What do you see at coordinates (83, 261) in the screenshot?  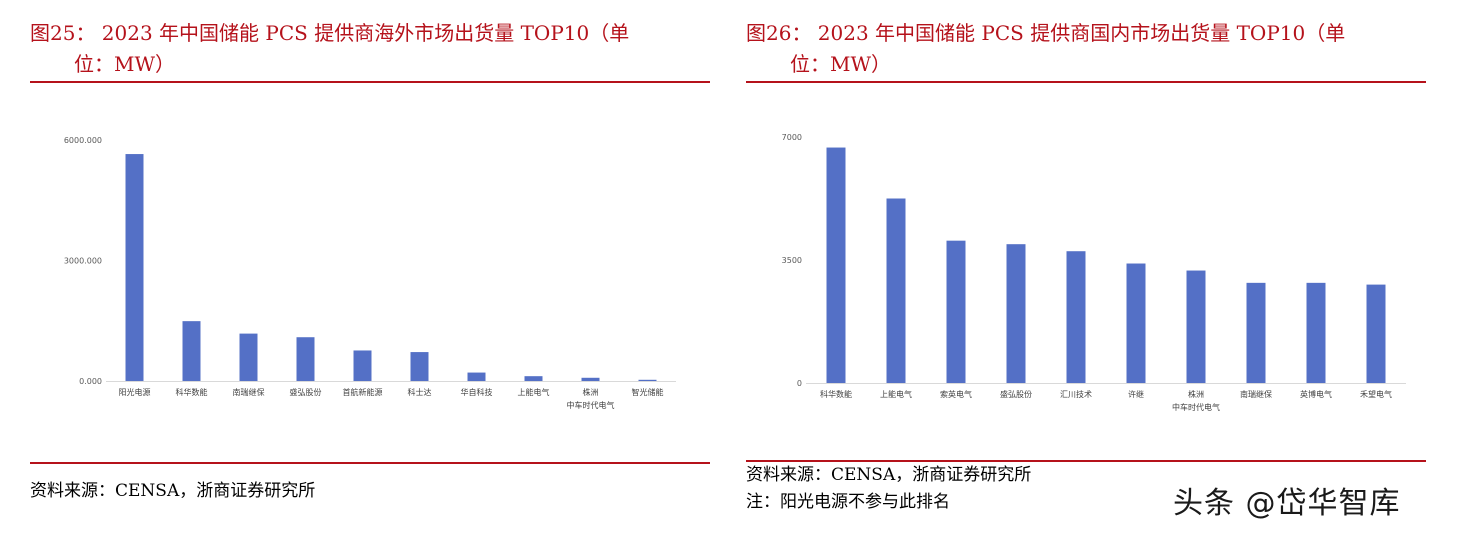 I see `y-tick-label: 3000.000` at bounding box center [83, 261].